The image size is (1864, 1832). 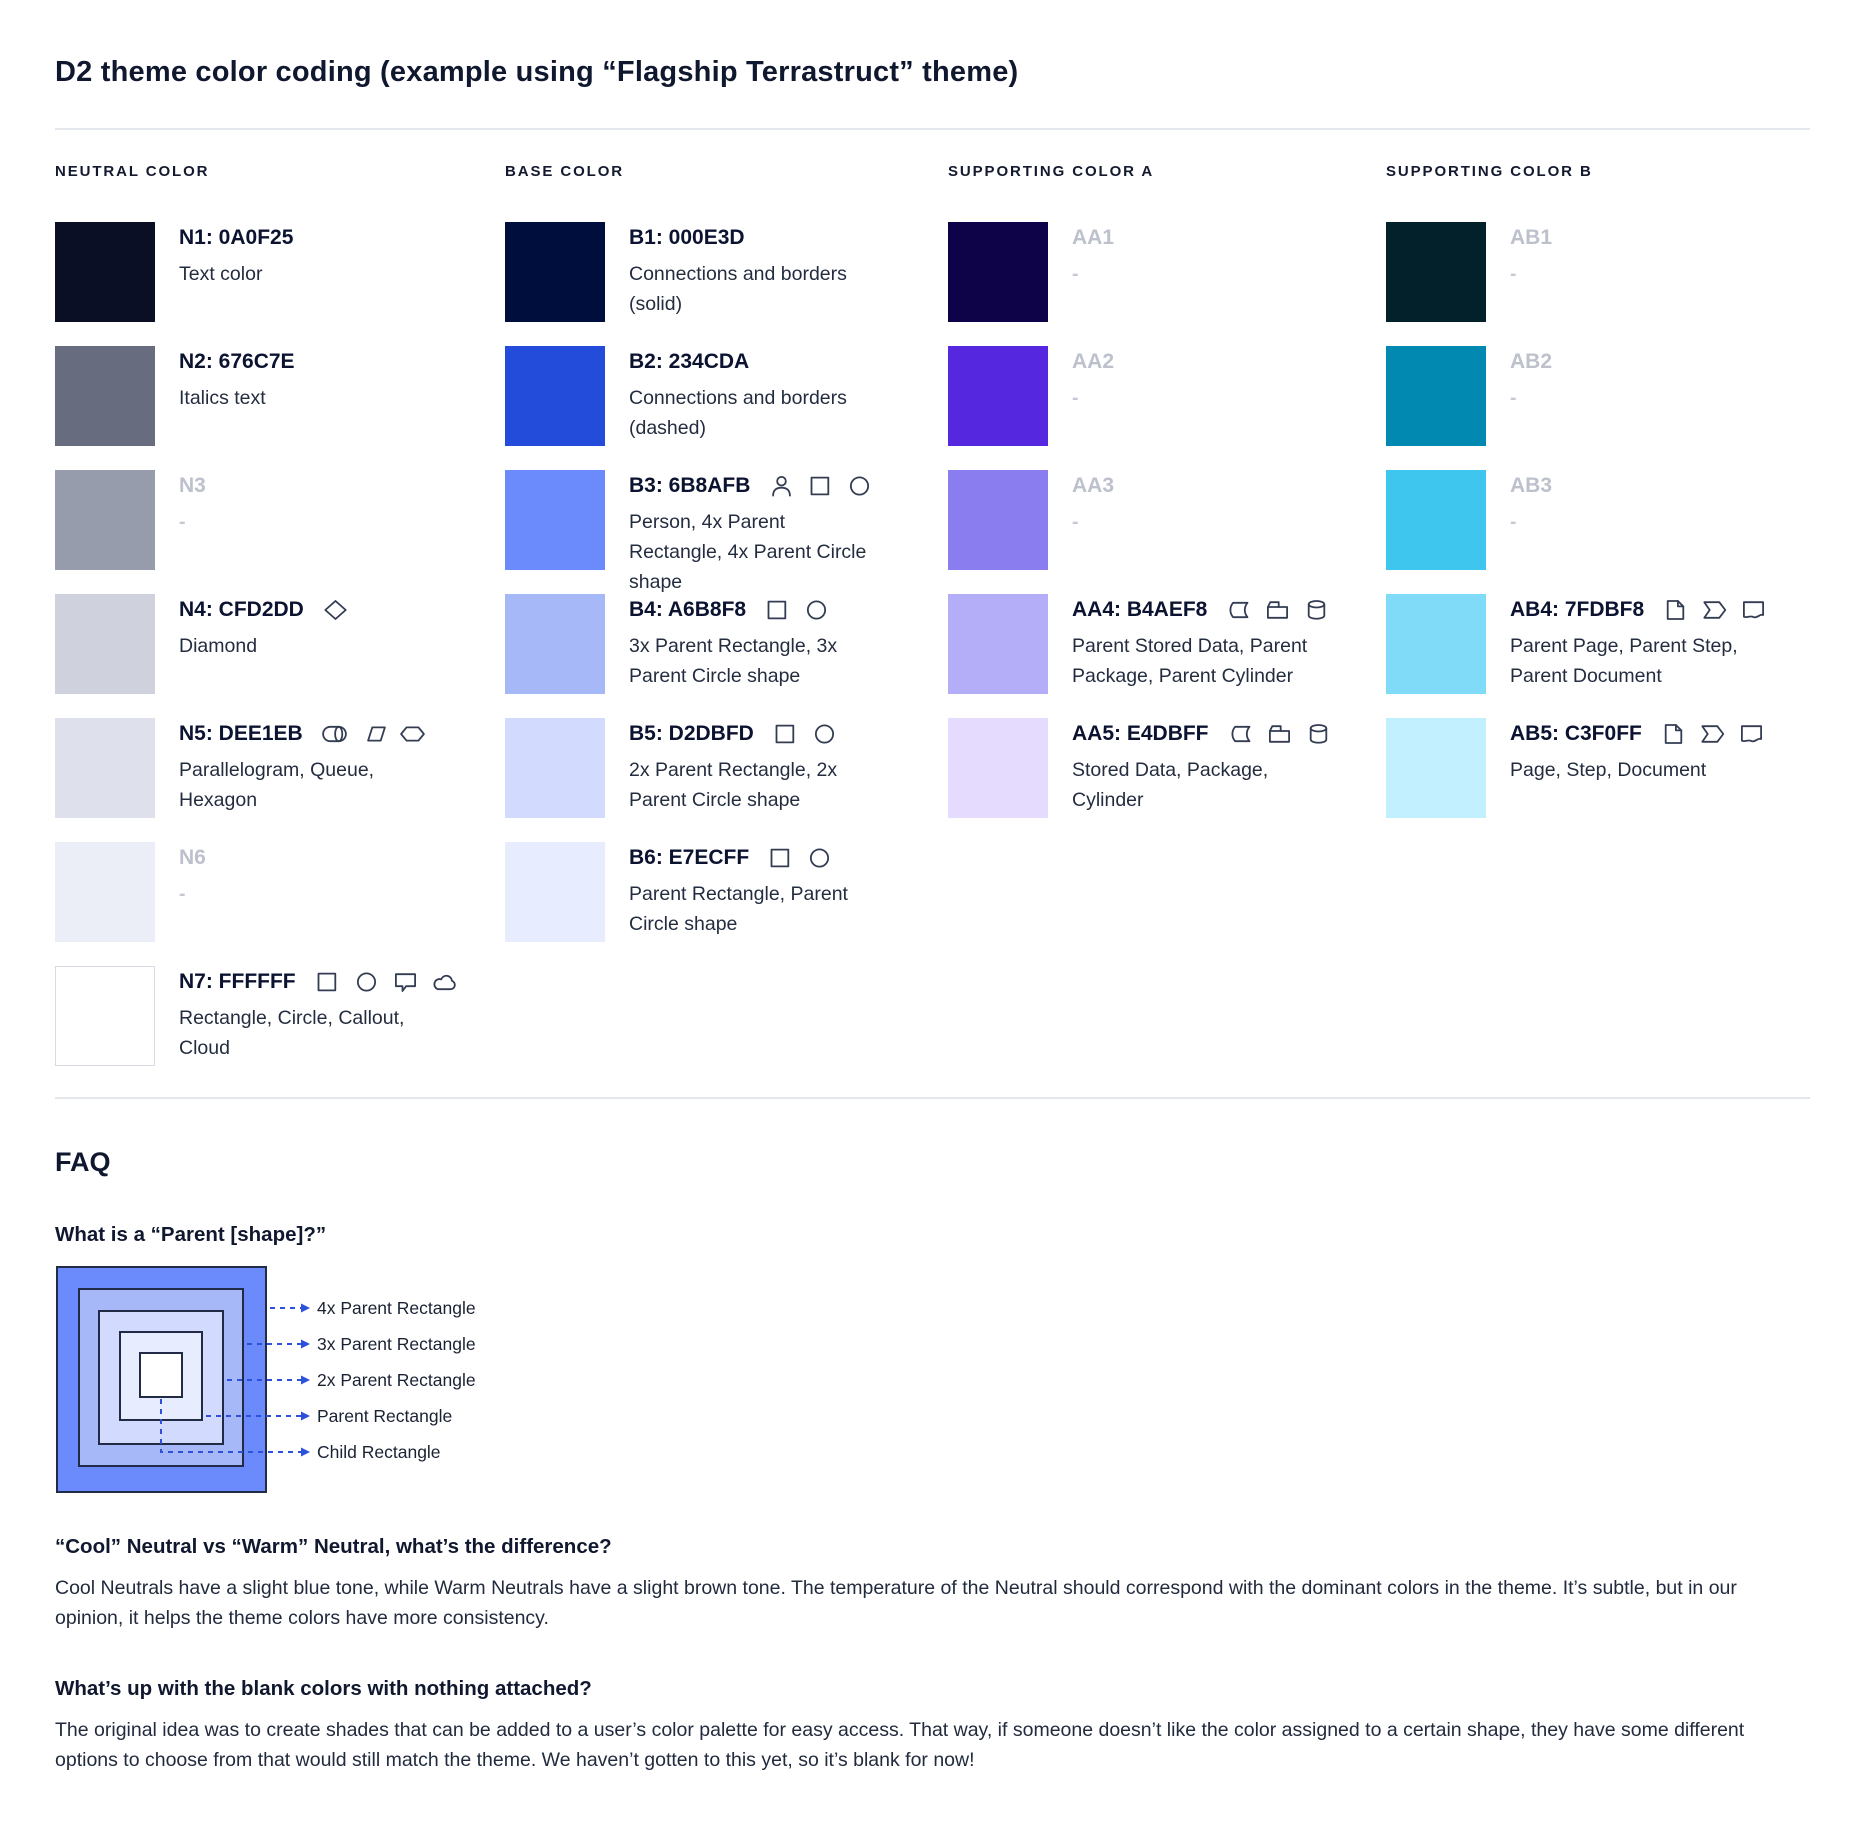 What do you see at coordinates (444, 982) in the screenshot?
I see `cloud-icon` at bounding box center [444, 982].